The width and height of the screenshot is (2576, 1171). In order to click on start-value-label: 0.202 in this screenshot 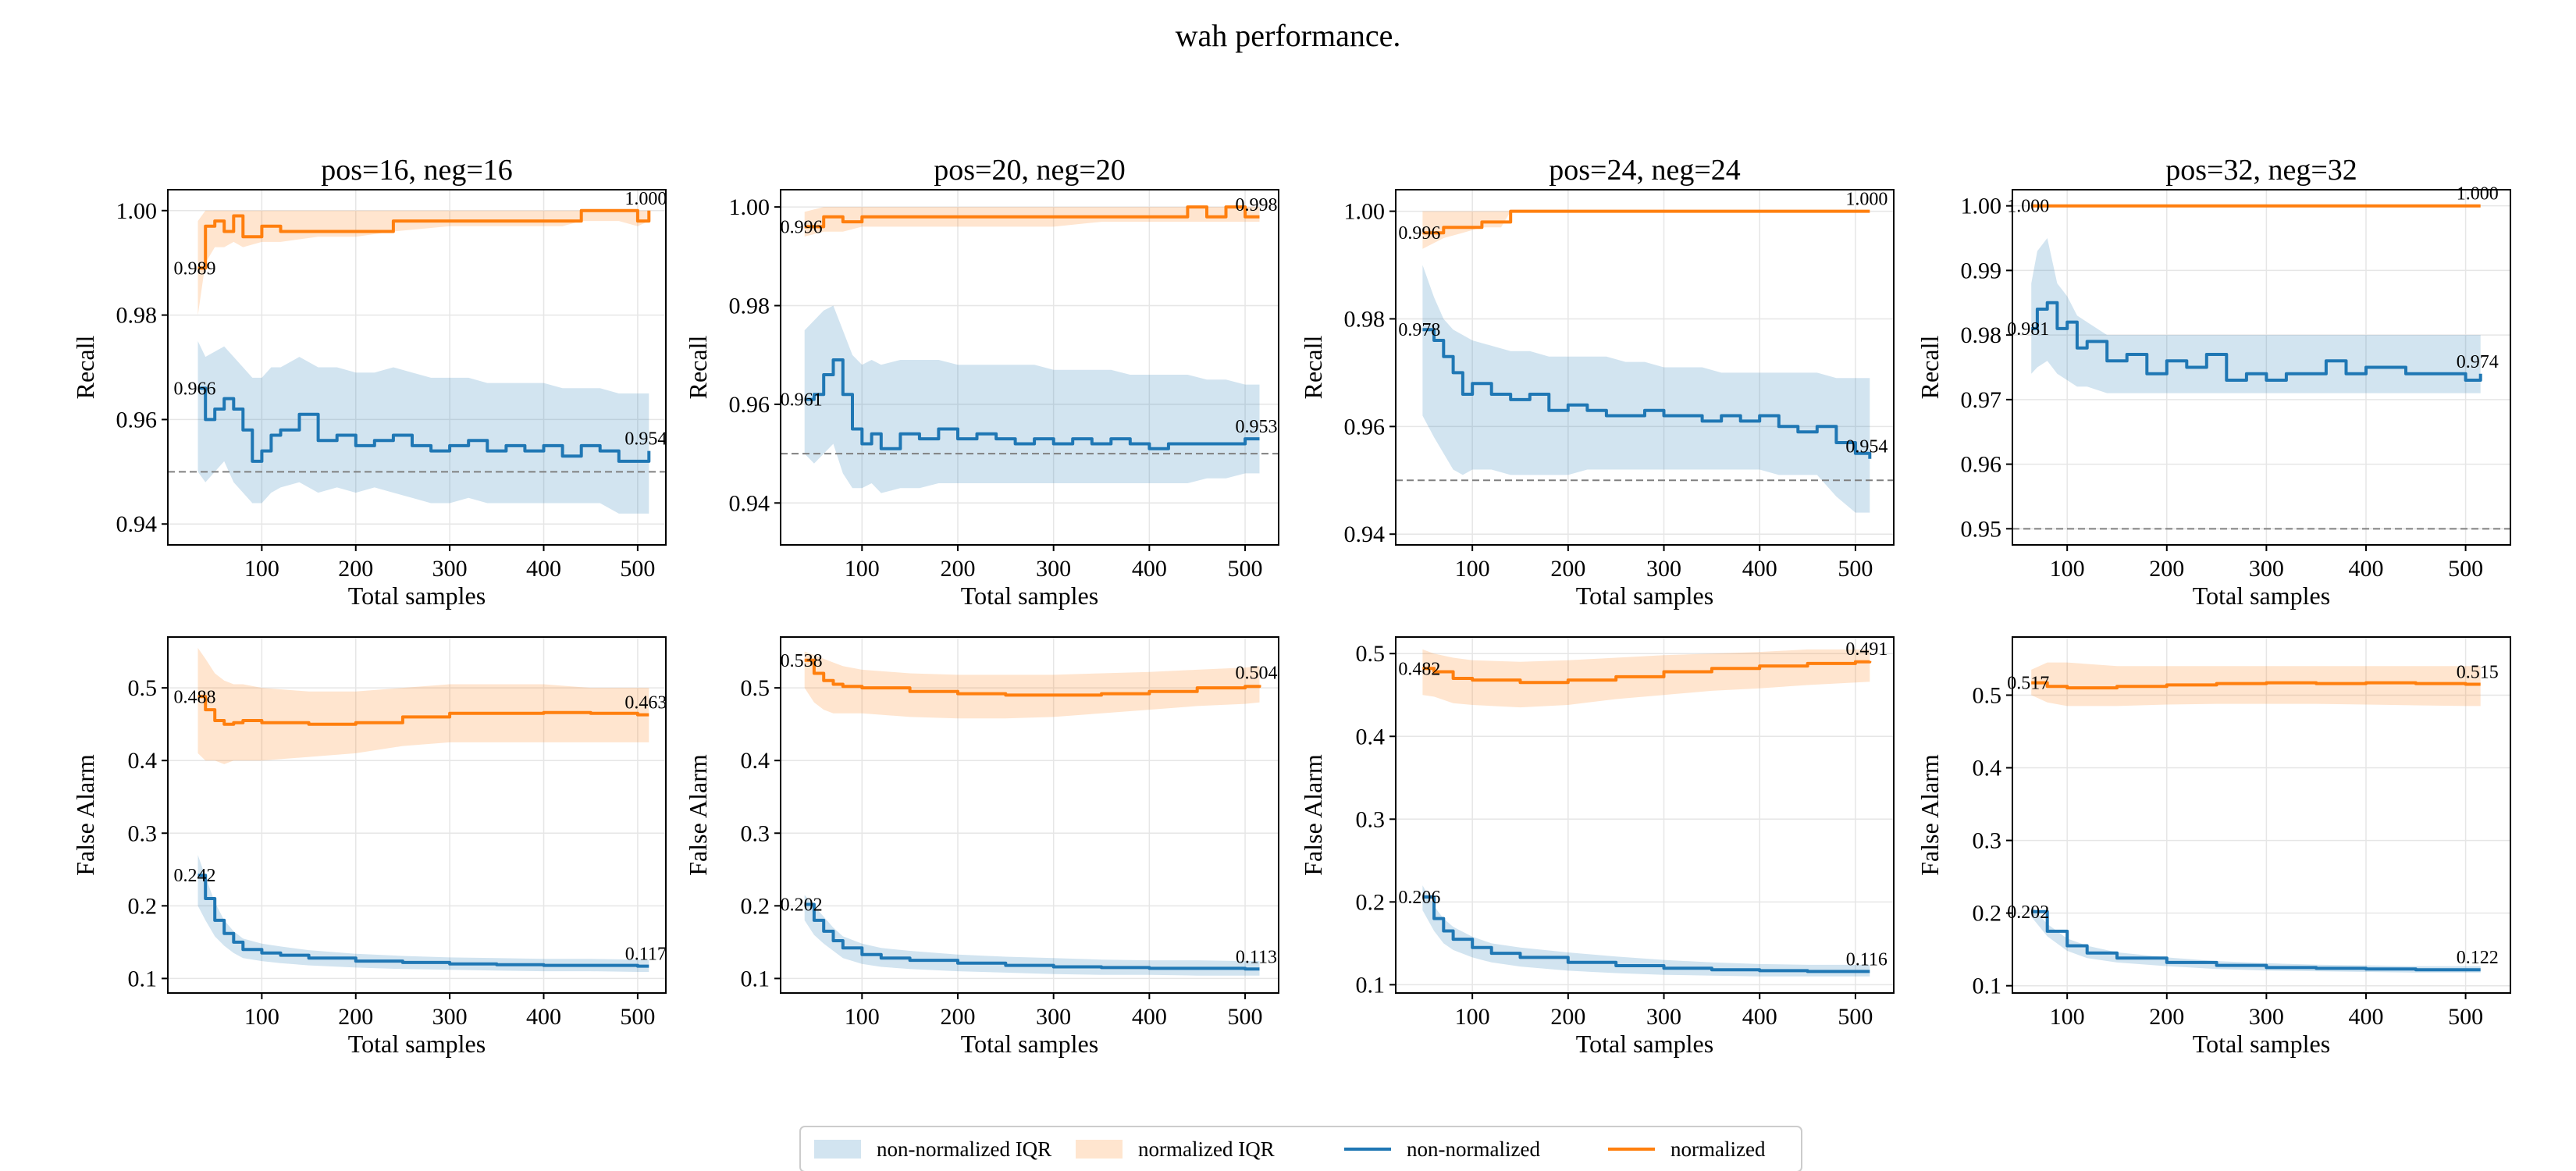, I will do `click(802, 905)`.